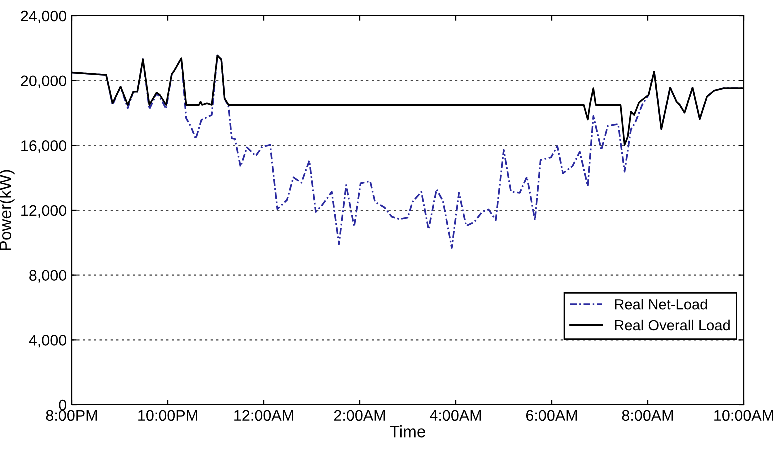 The height and width of the screenshot is (452, 780). Describe the element at coordinates (264, 416) in the screenshot. I see `x-tick-label: 12:00AM` at that location.